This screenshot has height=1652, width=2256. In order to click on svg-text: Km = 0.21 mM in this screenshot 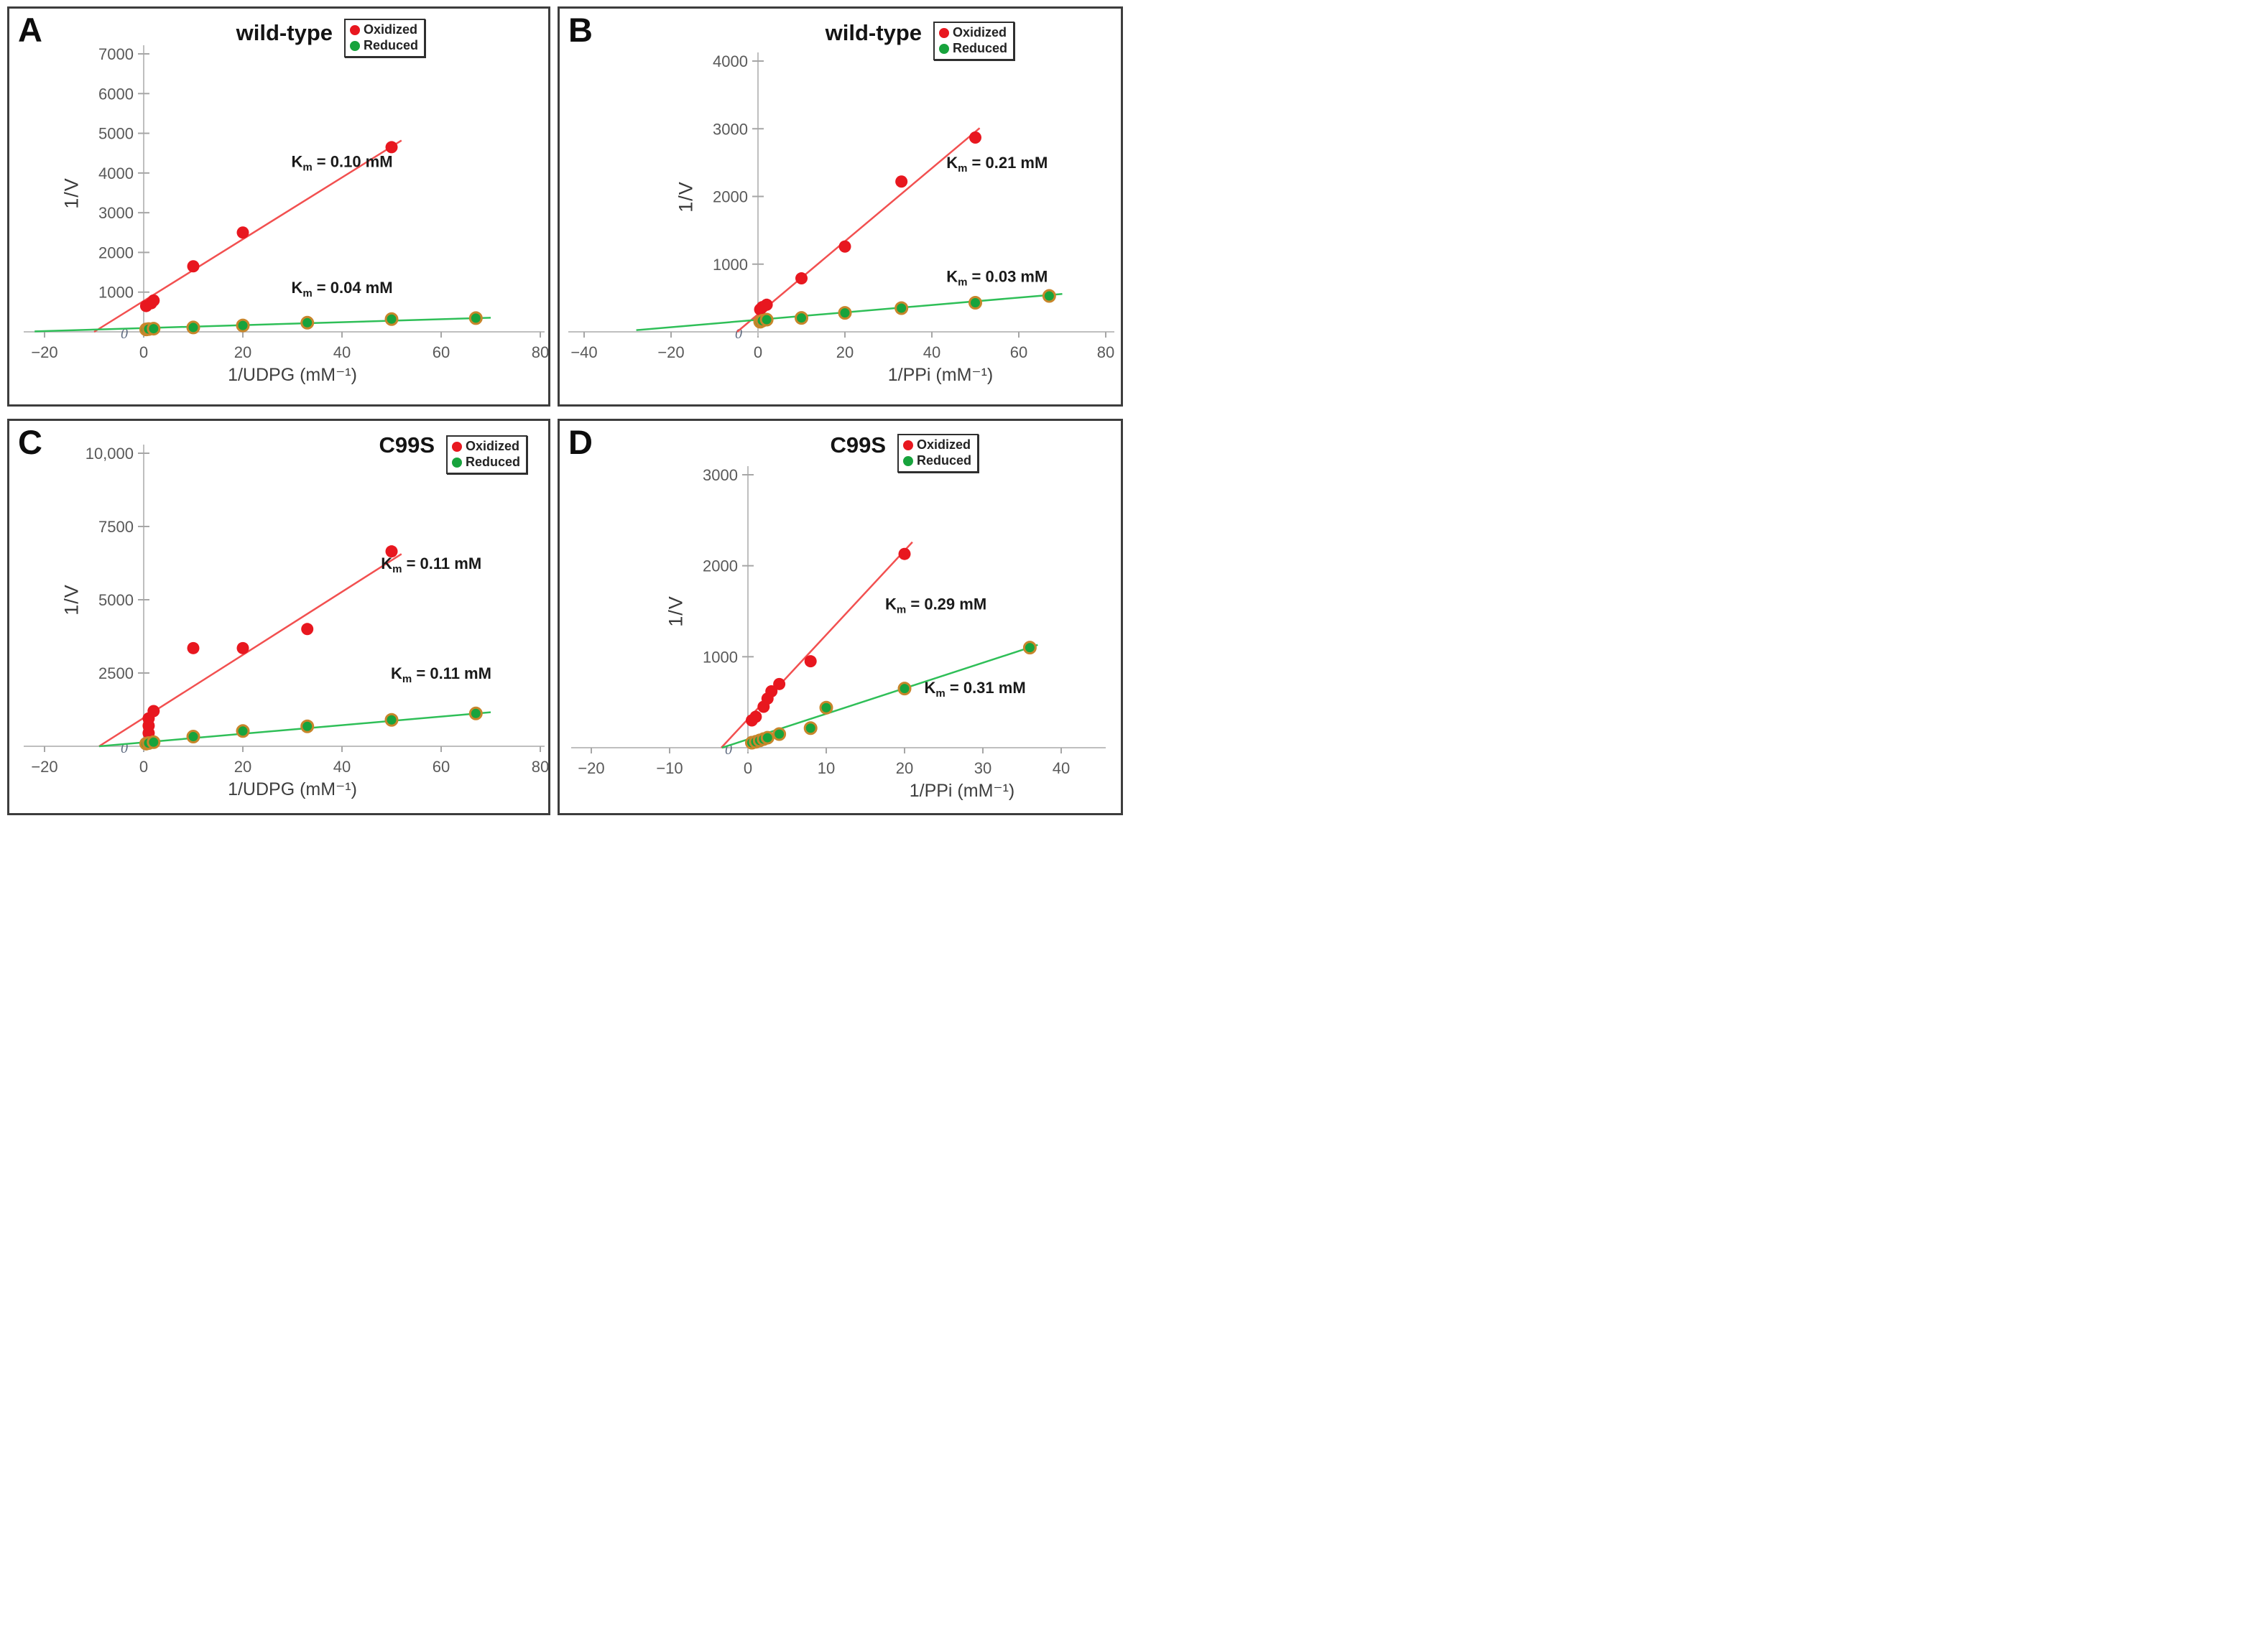, I will do `click(997, 164)`.